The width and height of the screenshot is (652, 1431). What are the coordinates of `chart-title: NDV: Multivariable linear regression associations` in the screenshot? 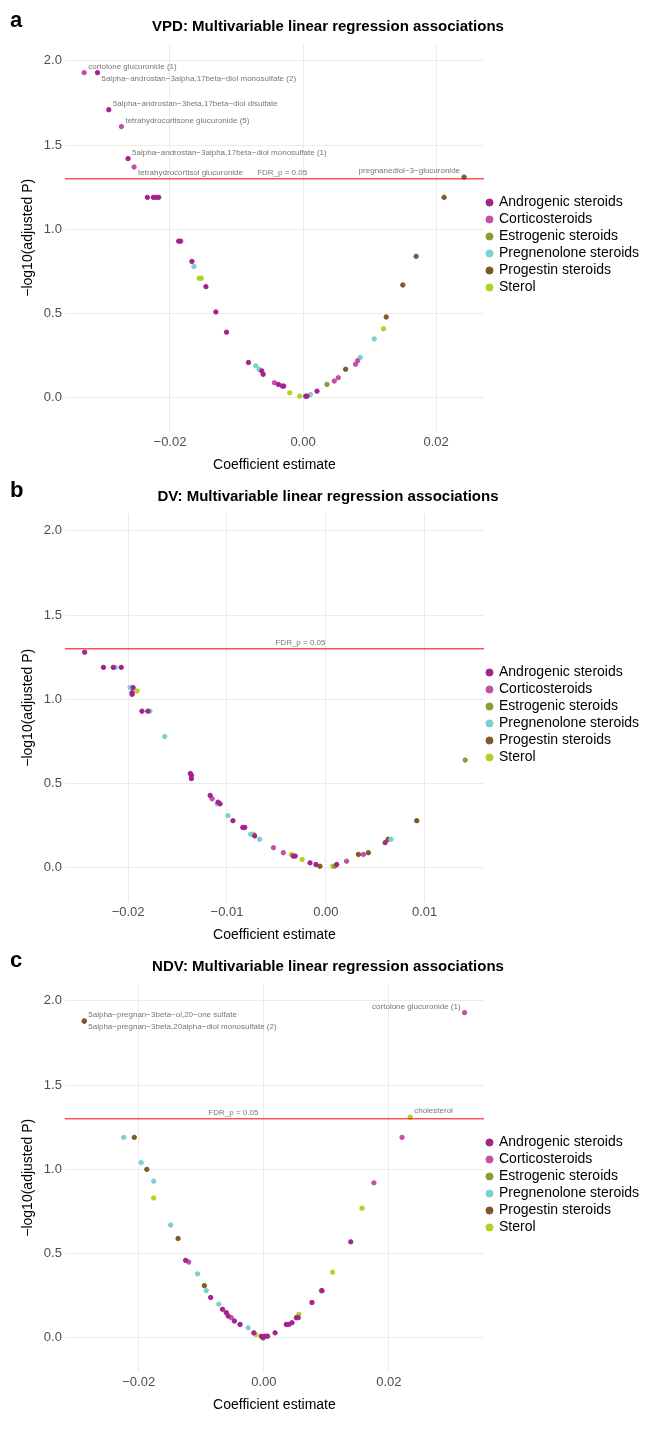 It's located at (328, 966).